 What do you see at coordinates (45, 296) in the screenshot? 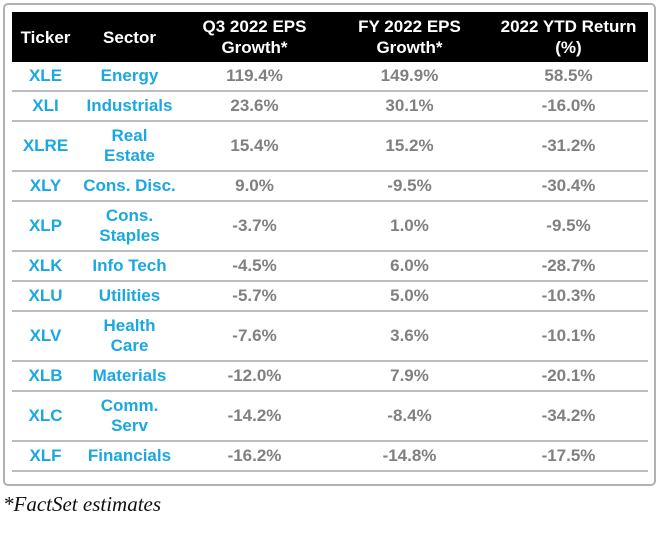
I see `ticker-cell: XLU` at bounding box center [45, 296].